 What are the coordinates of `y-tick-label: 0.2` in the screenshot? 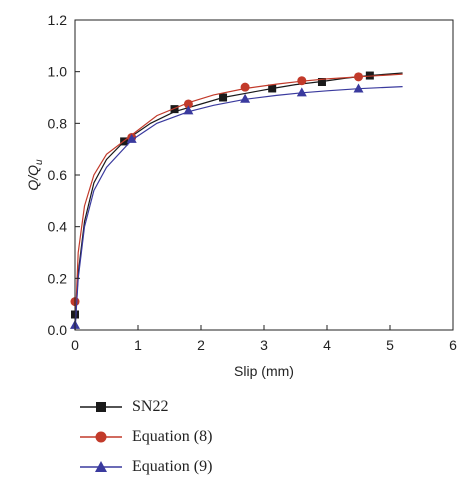 It's located at (58, 278).